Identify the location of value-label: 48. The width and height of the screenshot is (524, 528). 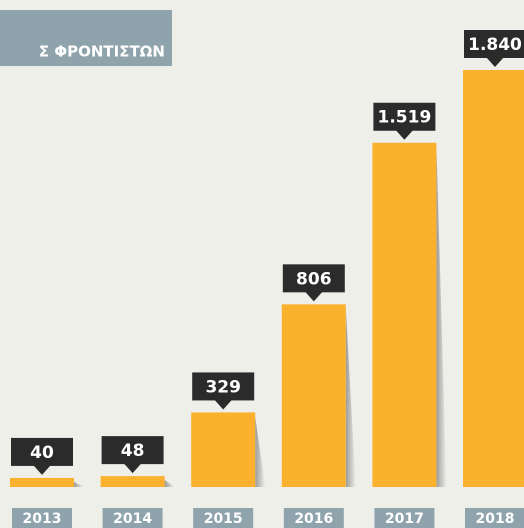
(133, 451).